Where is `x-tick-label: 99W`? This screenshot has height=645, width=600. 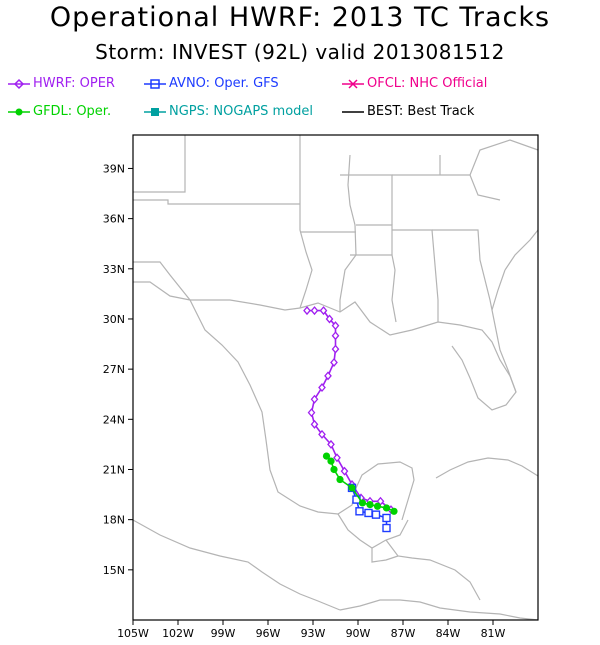 x-tick-label: 99W is located at coordinates (223, 633).